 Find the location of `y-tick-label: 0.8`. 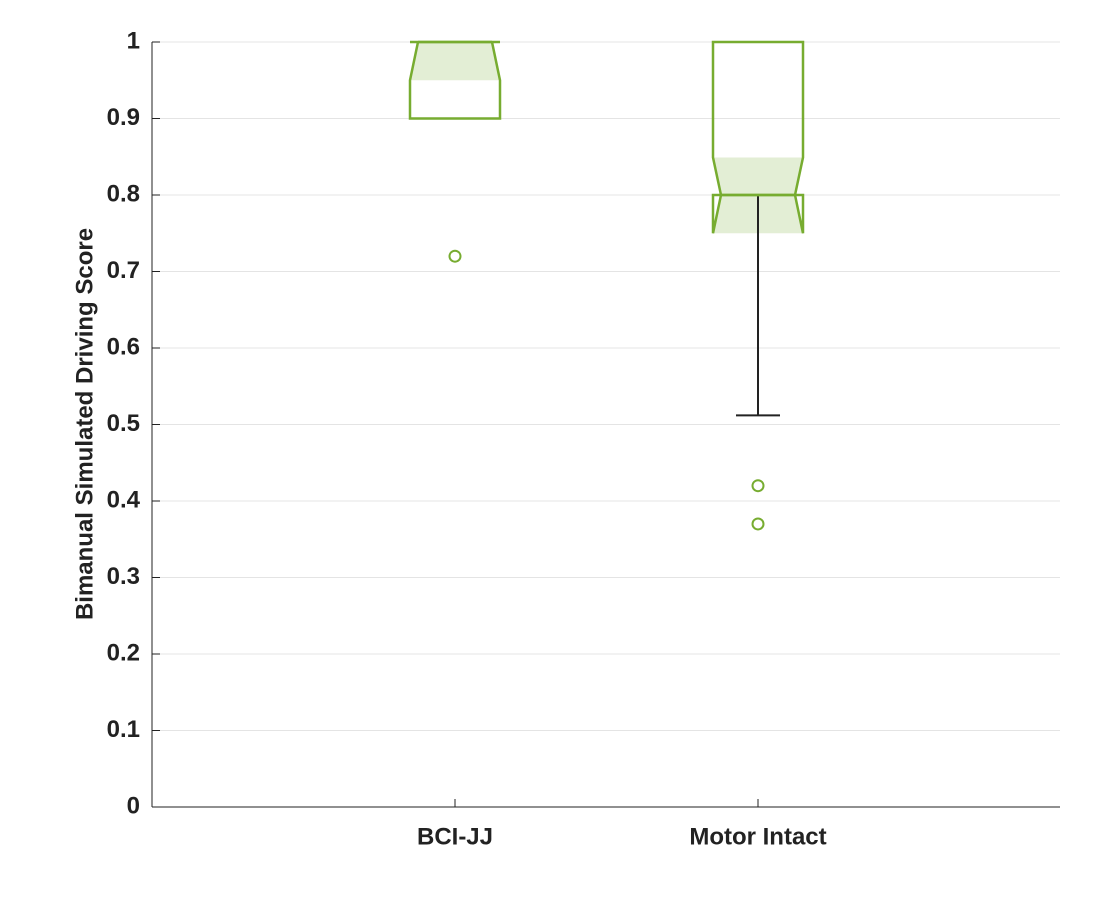

y-tick-label: 0.8 is located at coordinates (123, 193).